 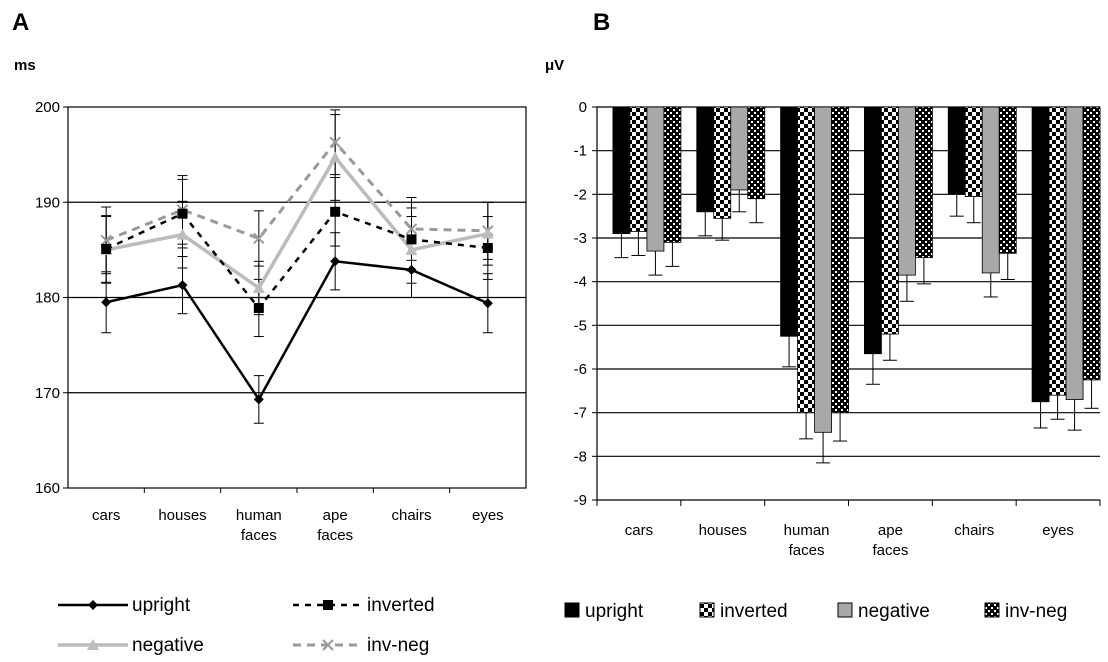 What do you see at coordinates (296, 190) in the screenshot?
I see `series-line-inv-neg` at bounding box center [296, 190].